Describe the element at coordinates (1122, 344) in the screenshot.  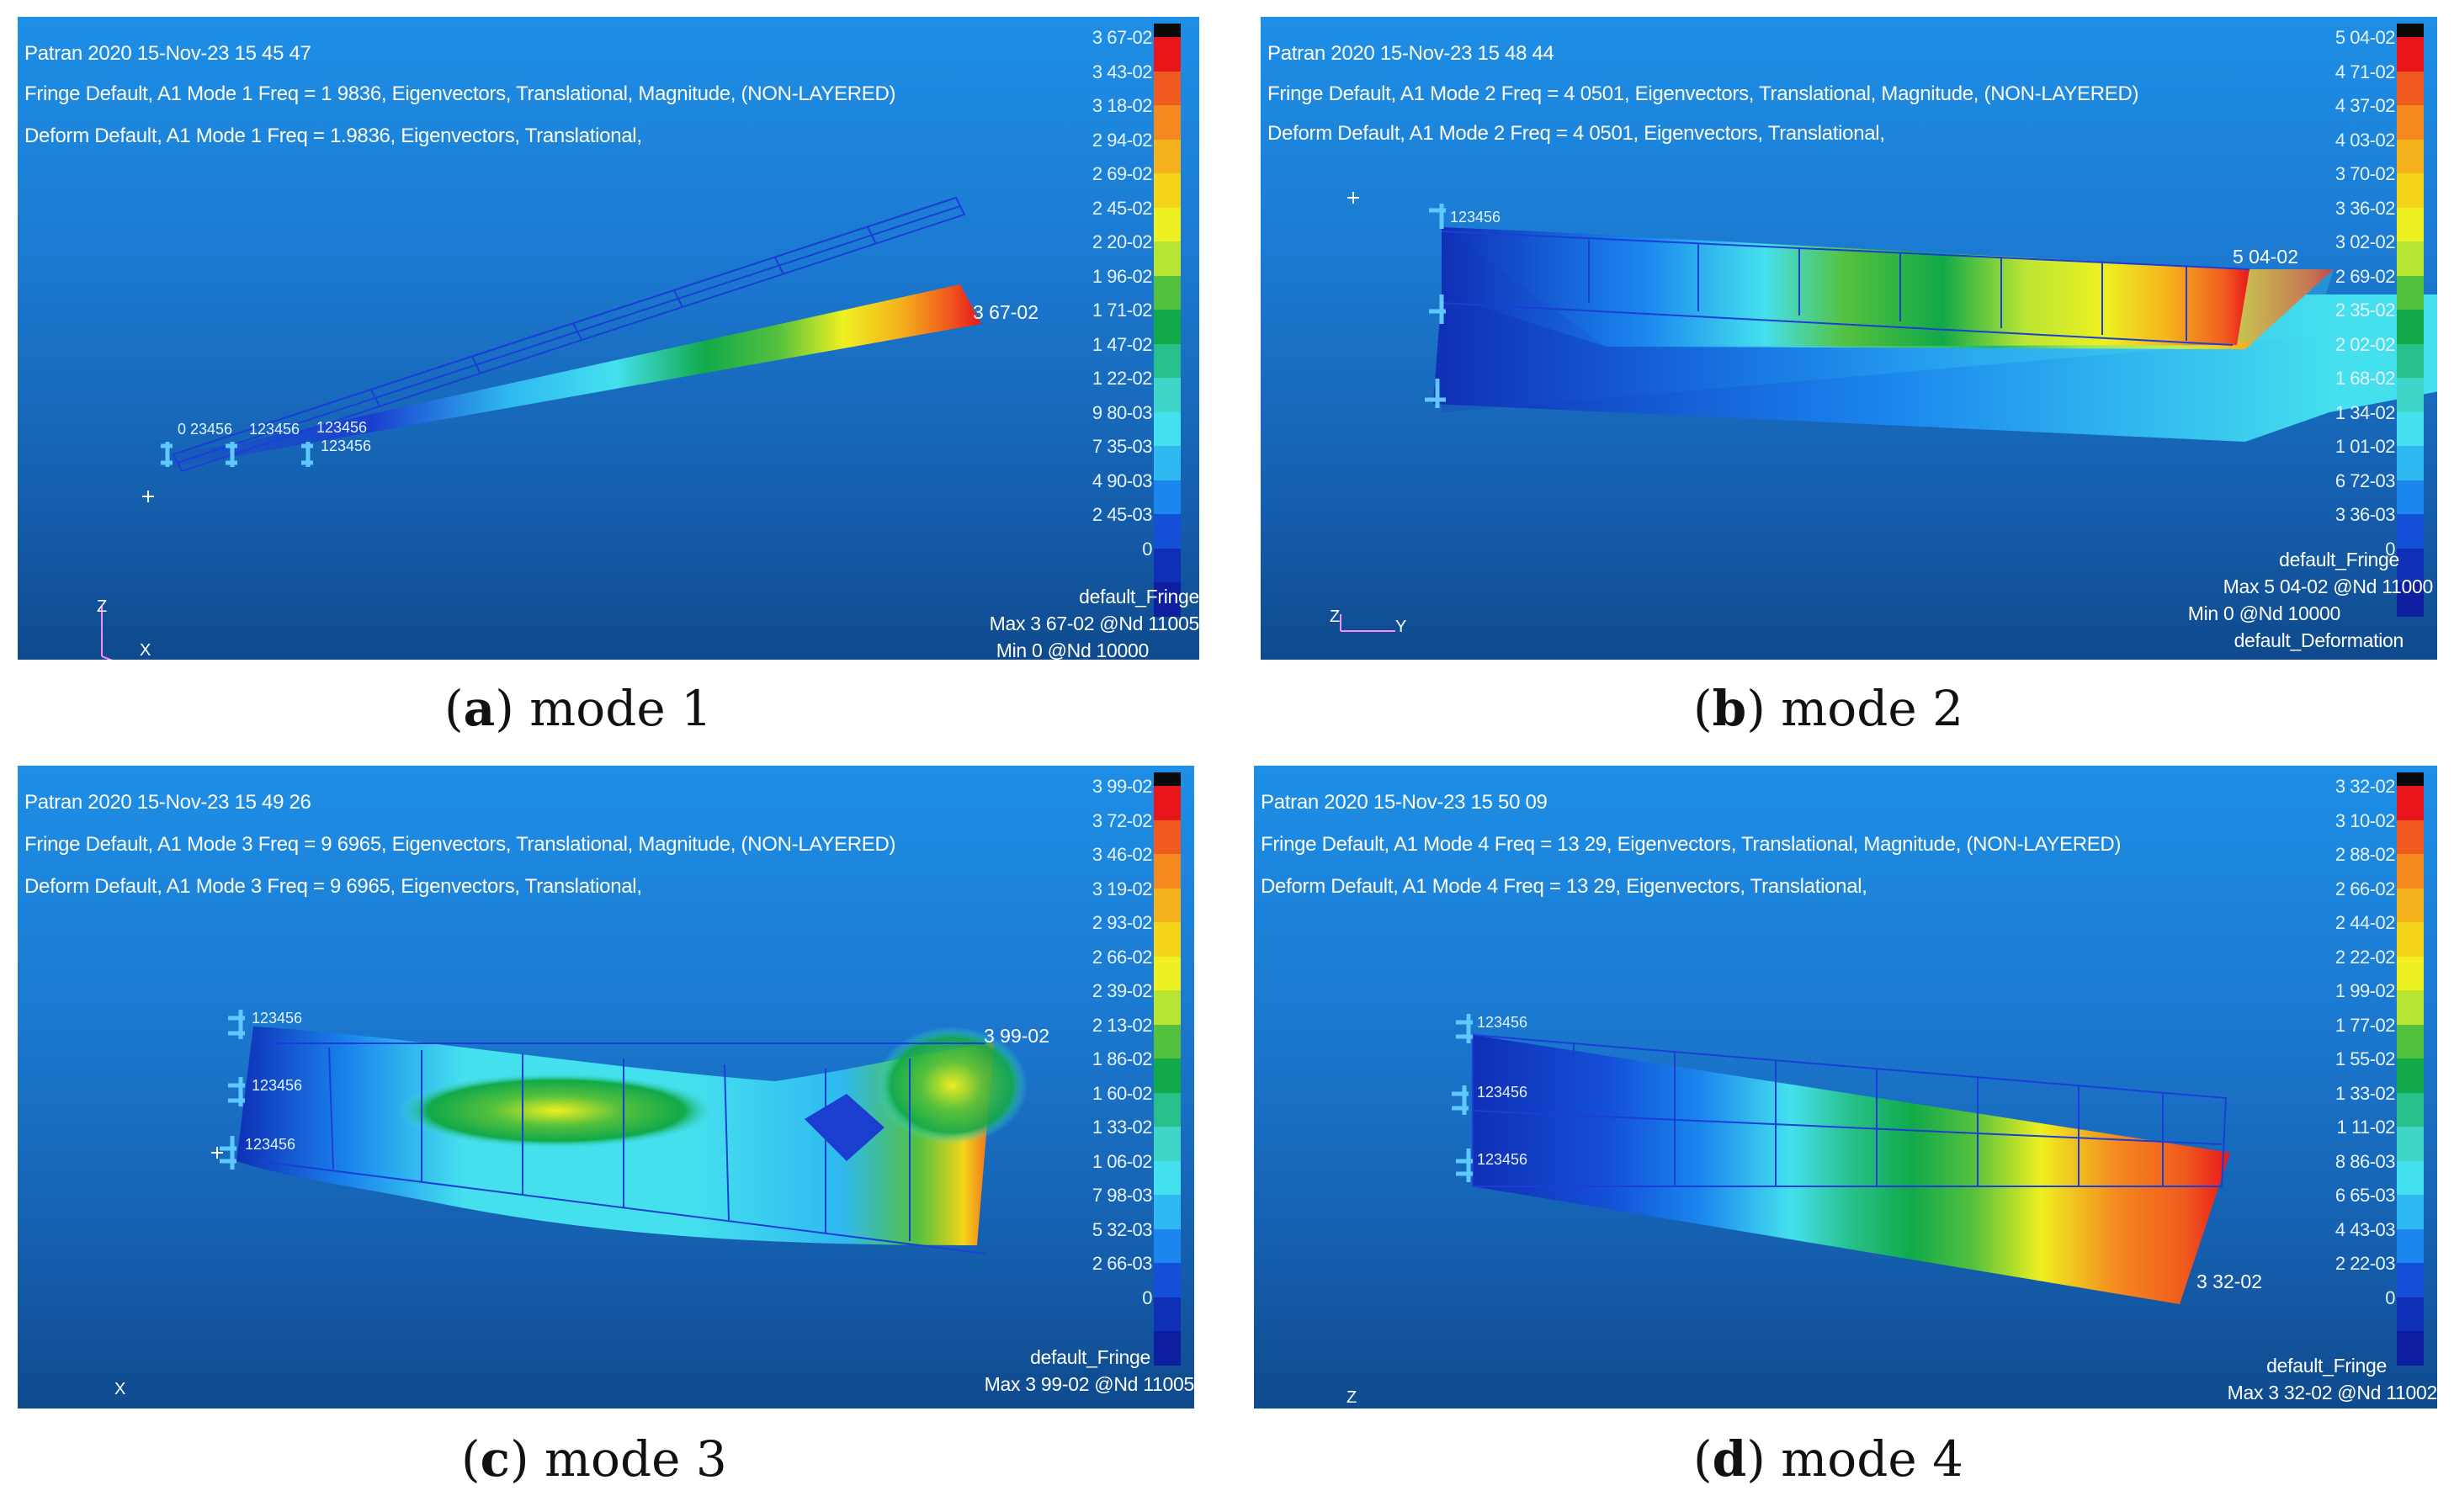
I see `scale-label: 1 47-02` at that location.